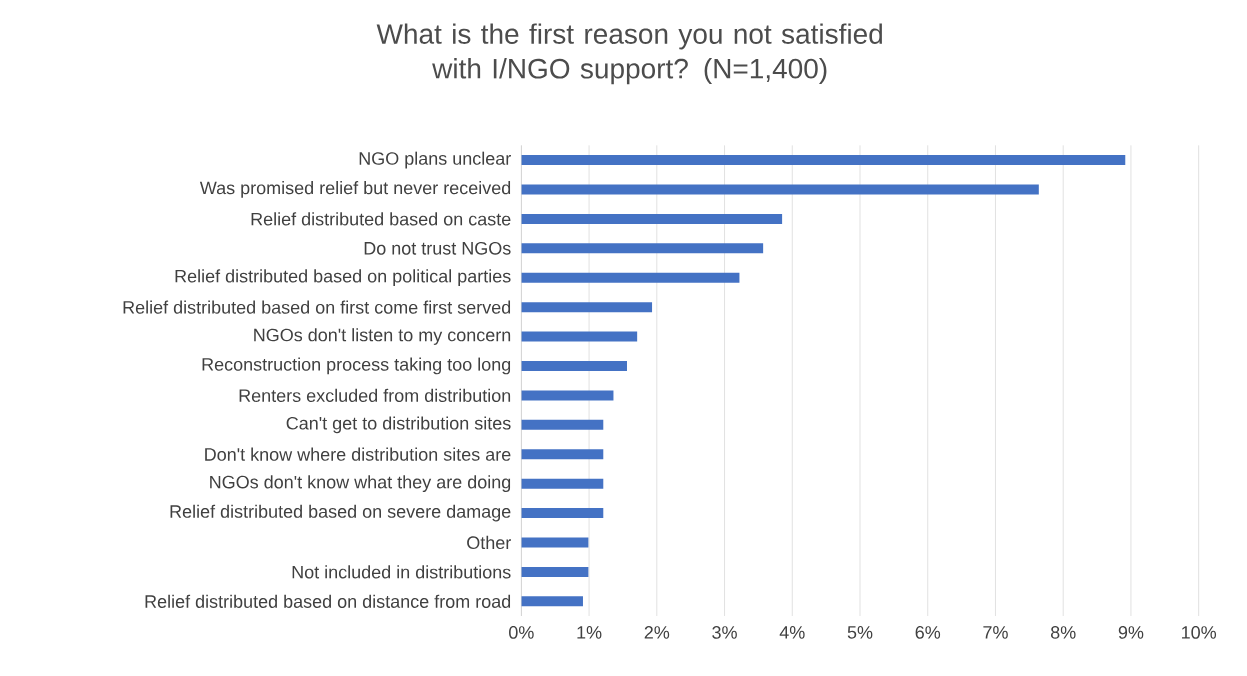  I want to click on y-tick-label: Renters excluded from distribution, so click(375, 395).